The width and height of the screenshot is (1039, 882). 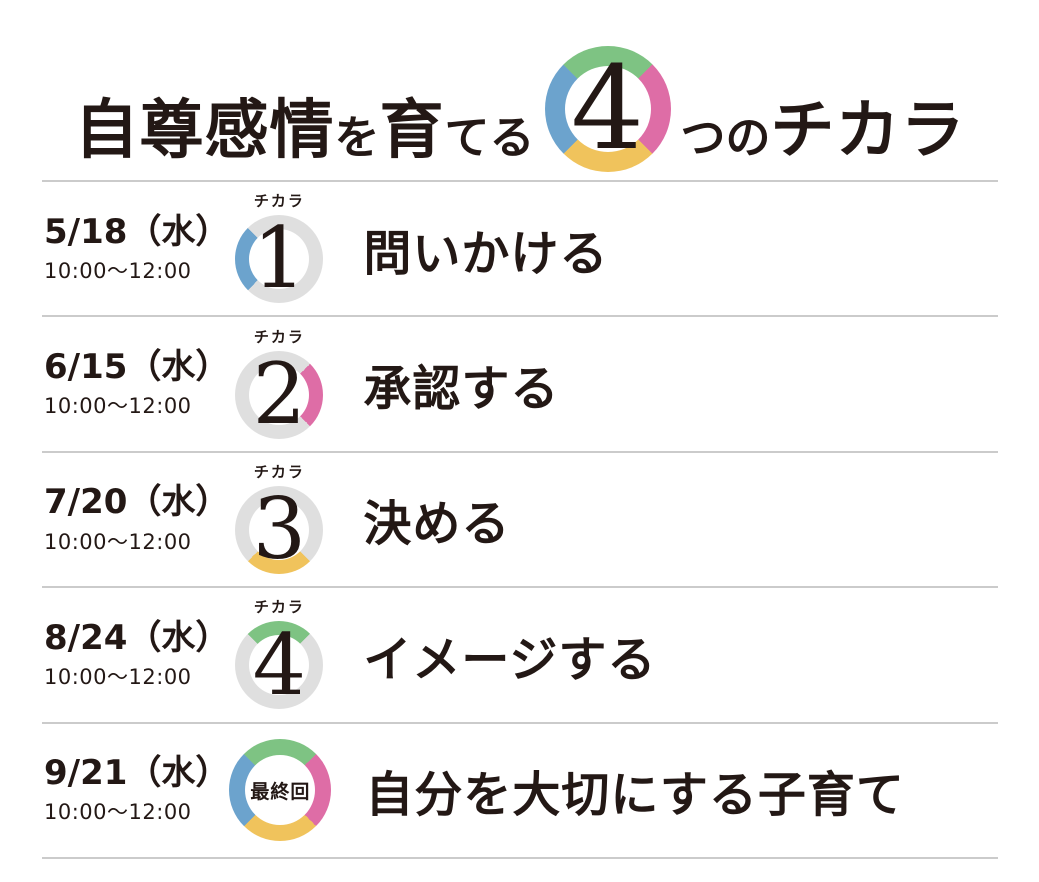 I want to click on session-icon-column: チカラ 3, so click(x=279, y=520).